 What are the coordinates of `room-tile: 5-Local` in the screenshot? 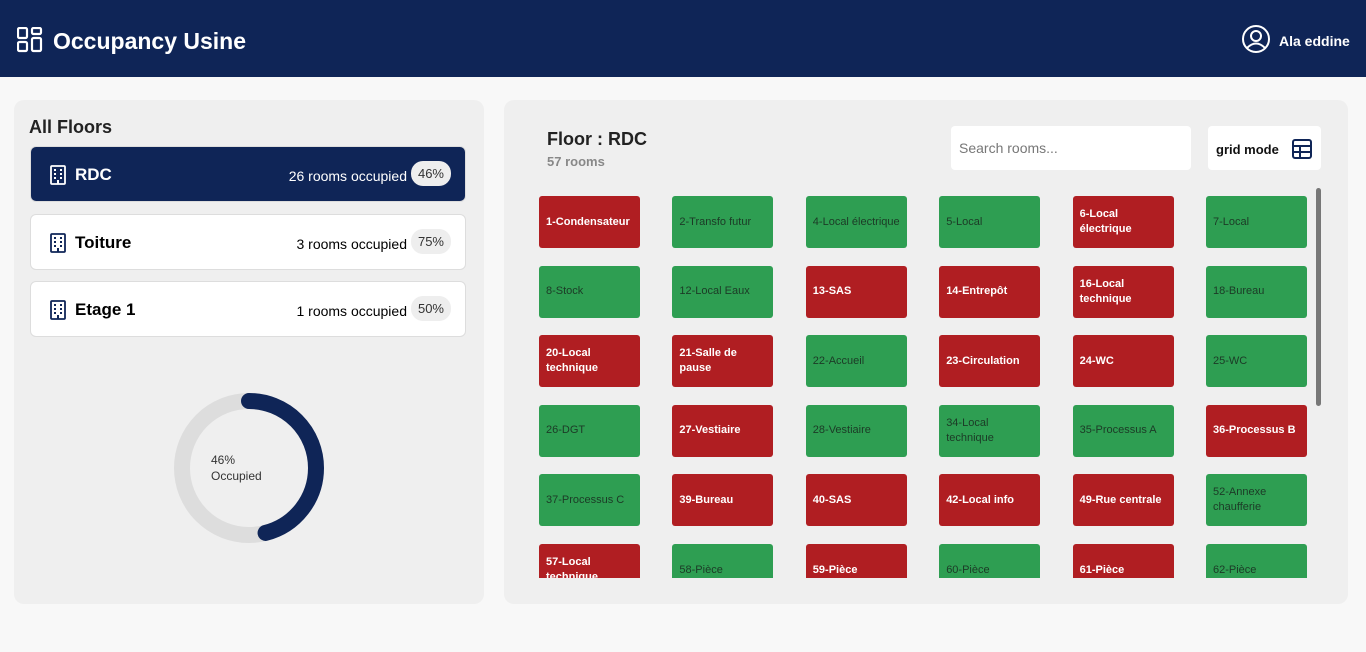 It's located at (990, 222).